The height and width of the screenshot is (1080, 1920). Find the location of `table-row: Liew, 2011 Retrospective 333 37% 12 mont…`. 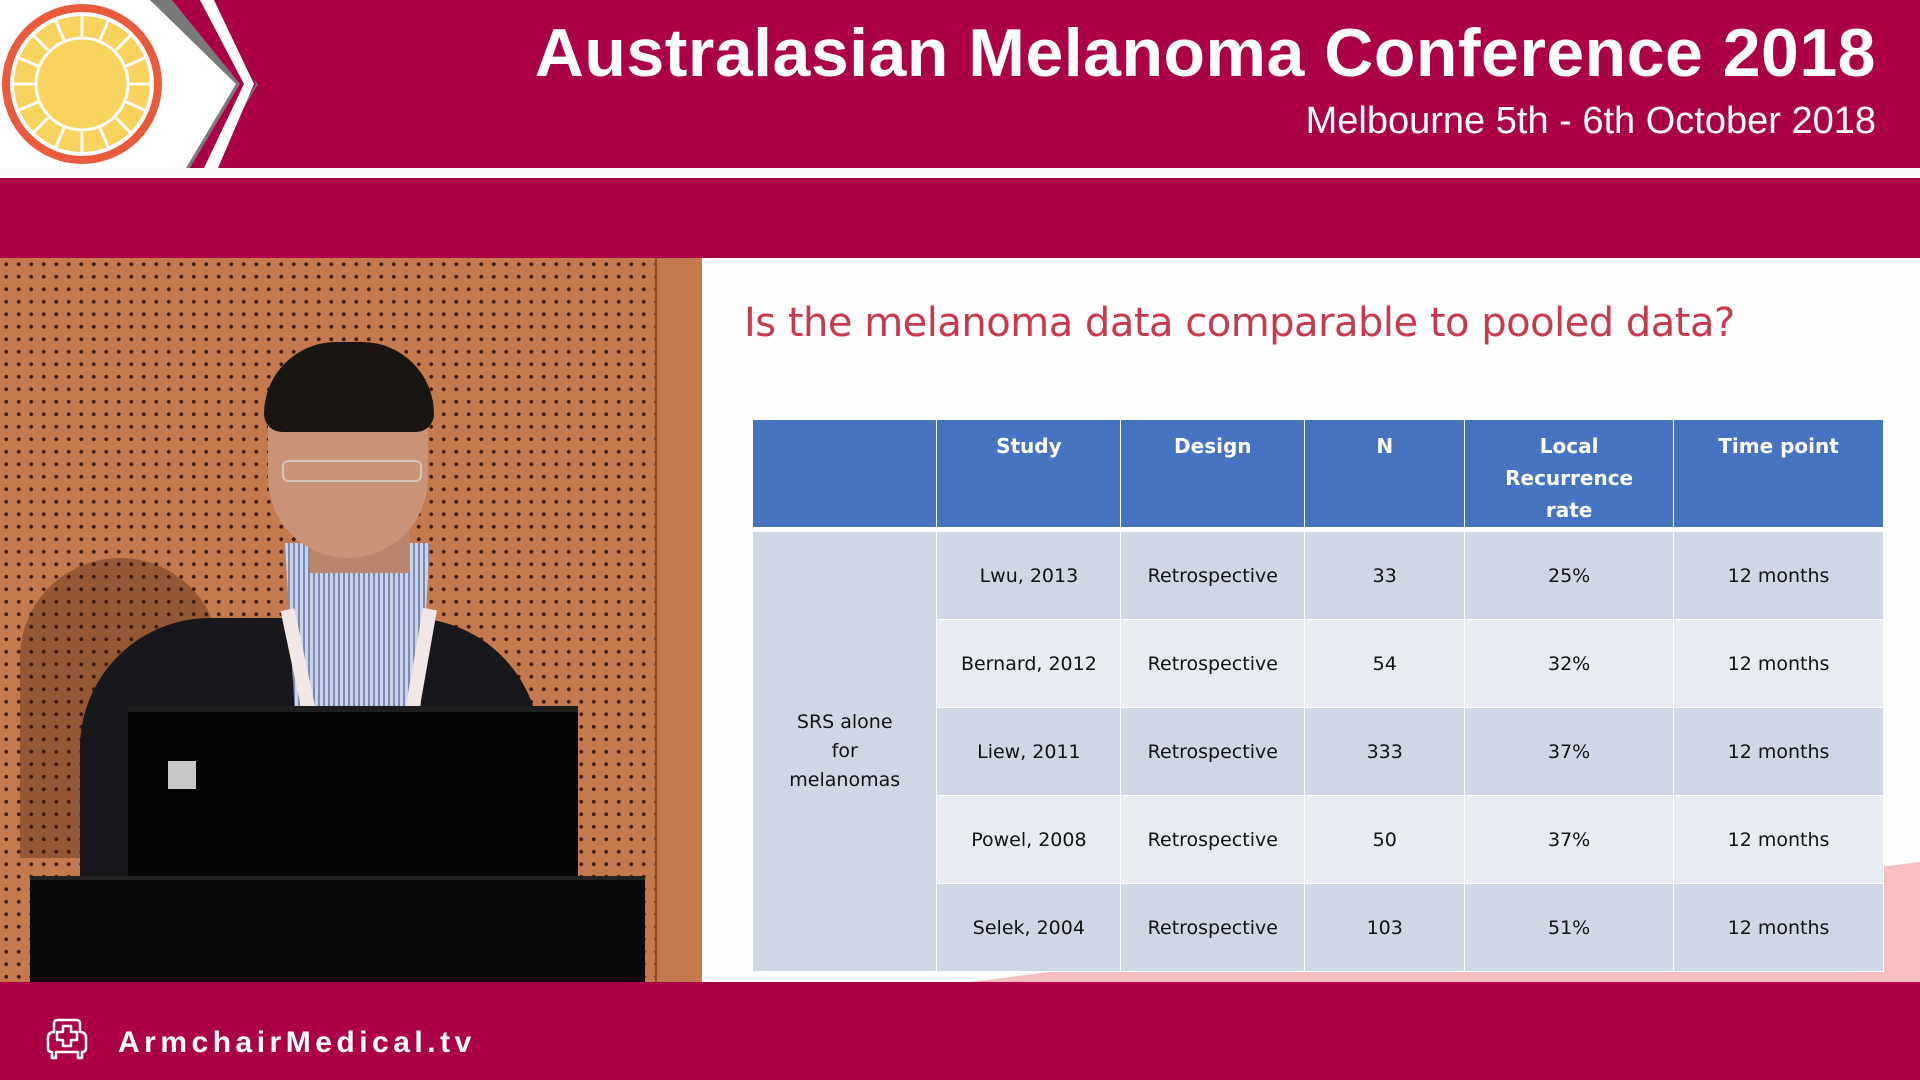

table-row: Liew, 2011 Retrospective 333 37% 12 mont… is located at coordinates (1318, 751).